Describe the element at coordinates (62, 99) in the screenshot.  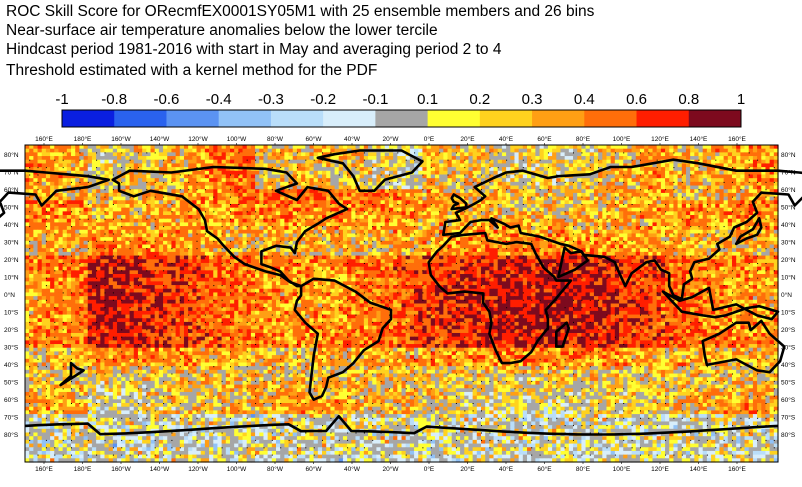
I see `colorbar-tick-label: -1` at that location.